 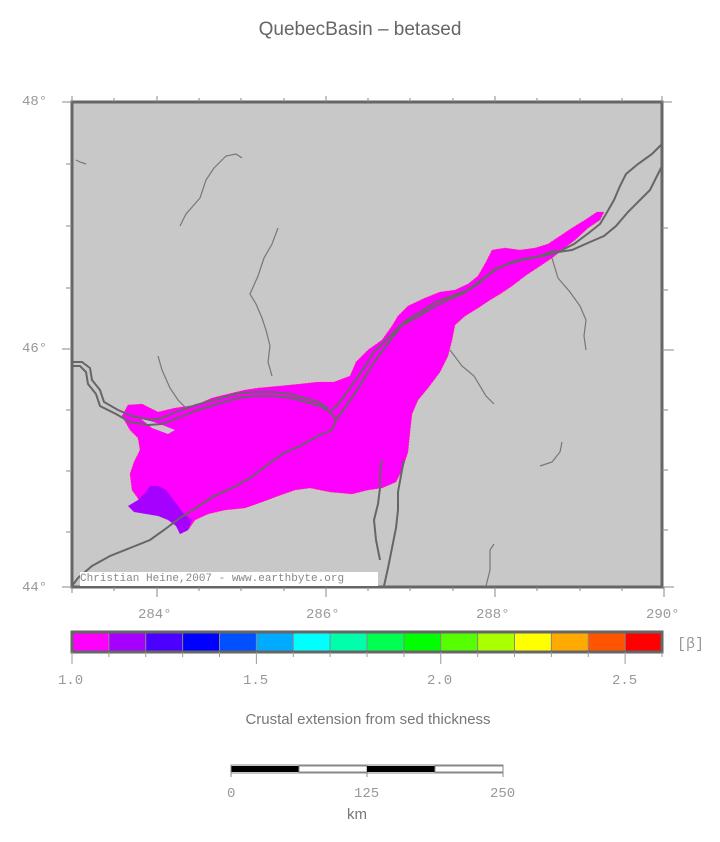 I want to click on lake-cutout, so click(x=157, y=426).